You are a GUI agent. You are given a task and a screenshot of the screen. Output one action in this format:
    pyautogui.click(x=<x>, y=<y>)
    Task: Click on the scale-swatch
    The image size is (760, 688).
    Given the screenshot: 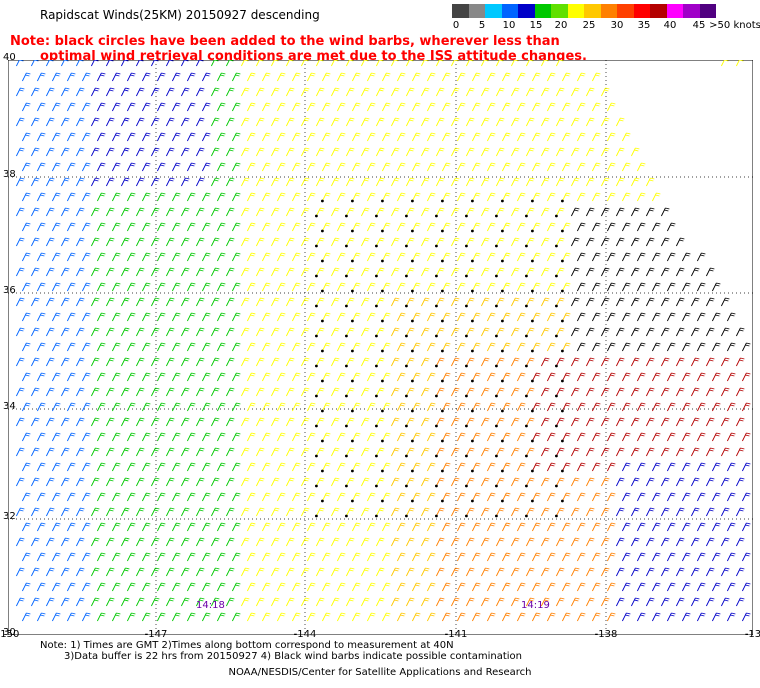 What is the action you would take?
    pyautogui.click(x=575, y=11)
    